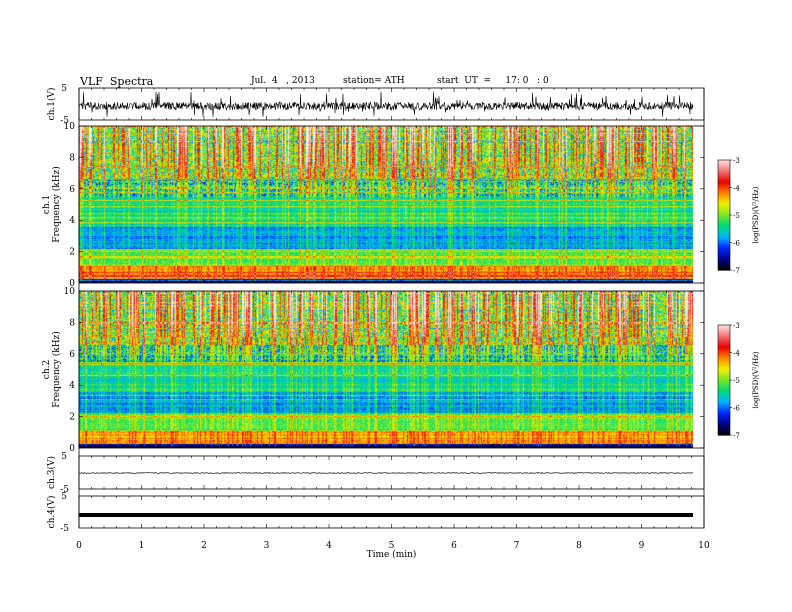 The image size is (792, 612). Describe the element at coordinates (70, 127) in the screenshot. I see `ch1-spectrogram-ytick-label: 10` at that location.